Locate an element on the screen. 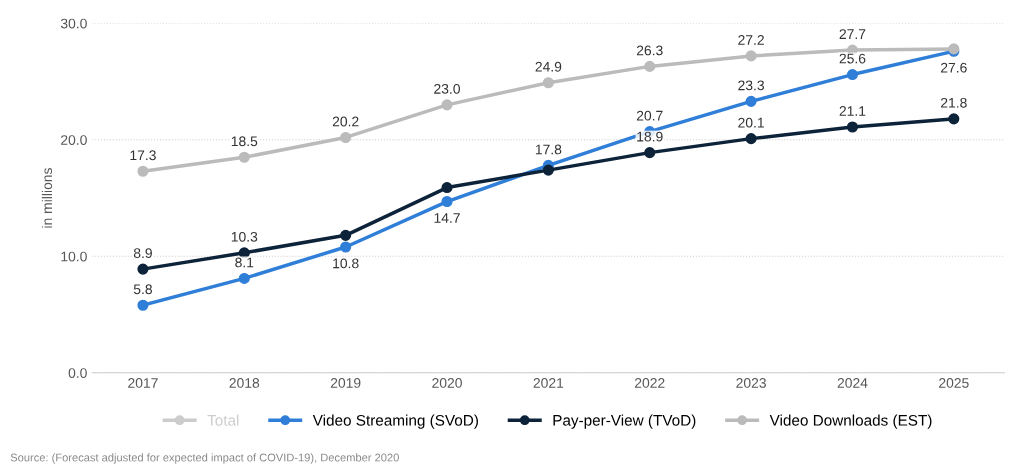 The height and width of the screenshot is (466, 1025). x-tick-label: 2020 is located at coordinates (447, 383).